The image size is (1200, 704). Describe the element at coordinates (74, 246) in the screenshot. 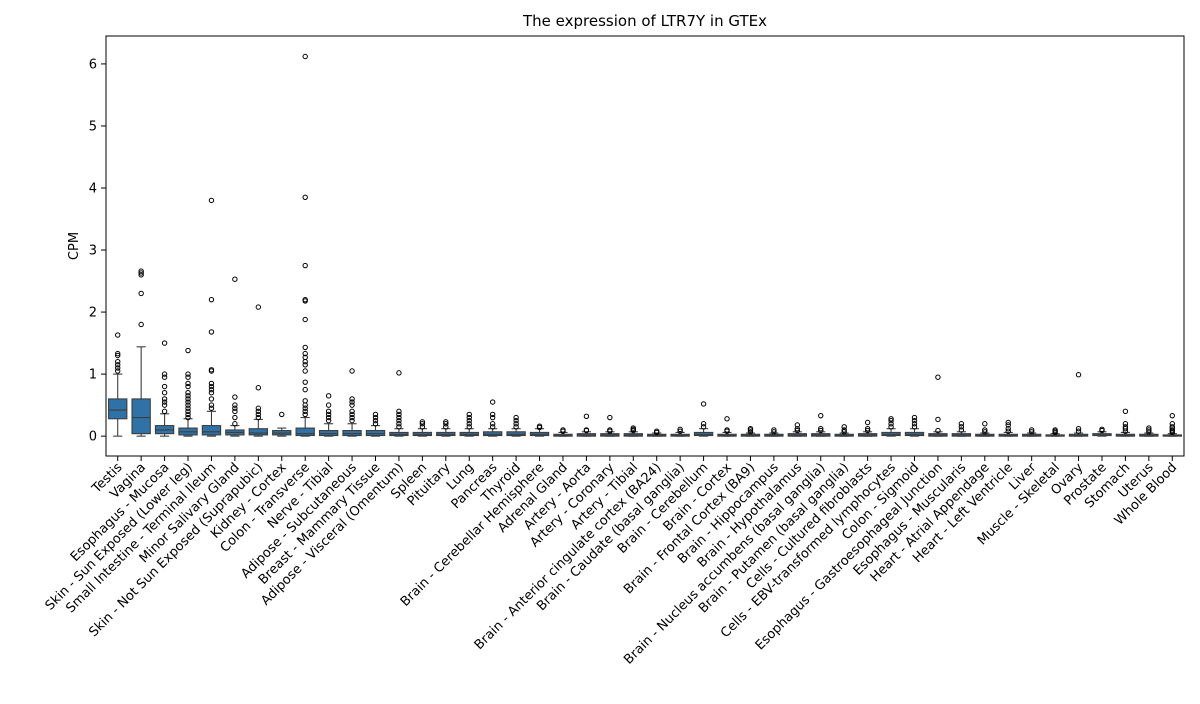

I see `y-axis-label: CPM` at that location.